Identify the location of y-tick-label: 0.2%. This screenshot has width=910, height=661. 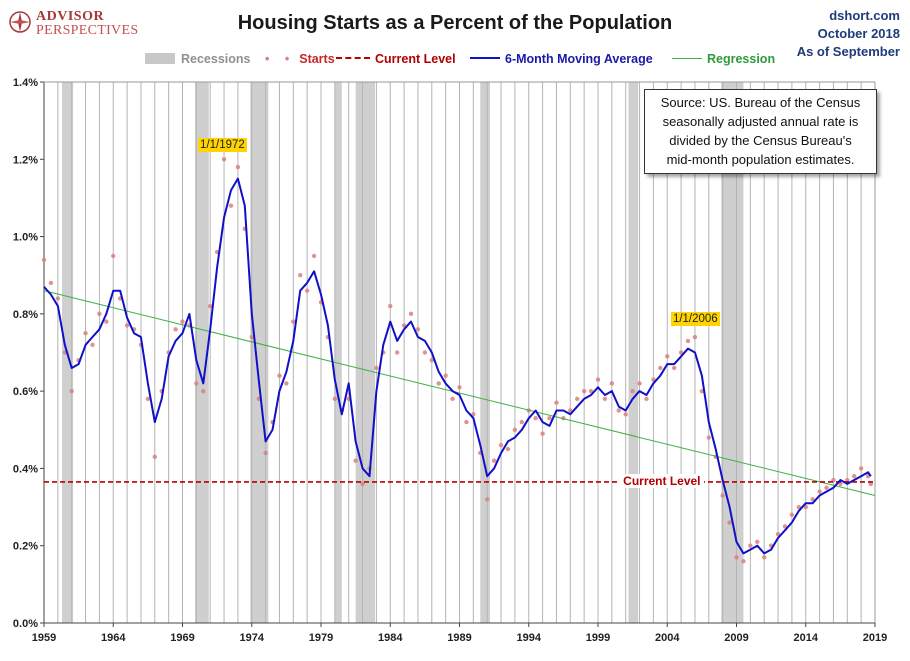
(25, 547).